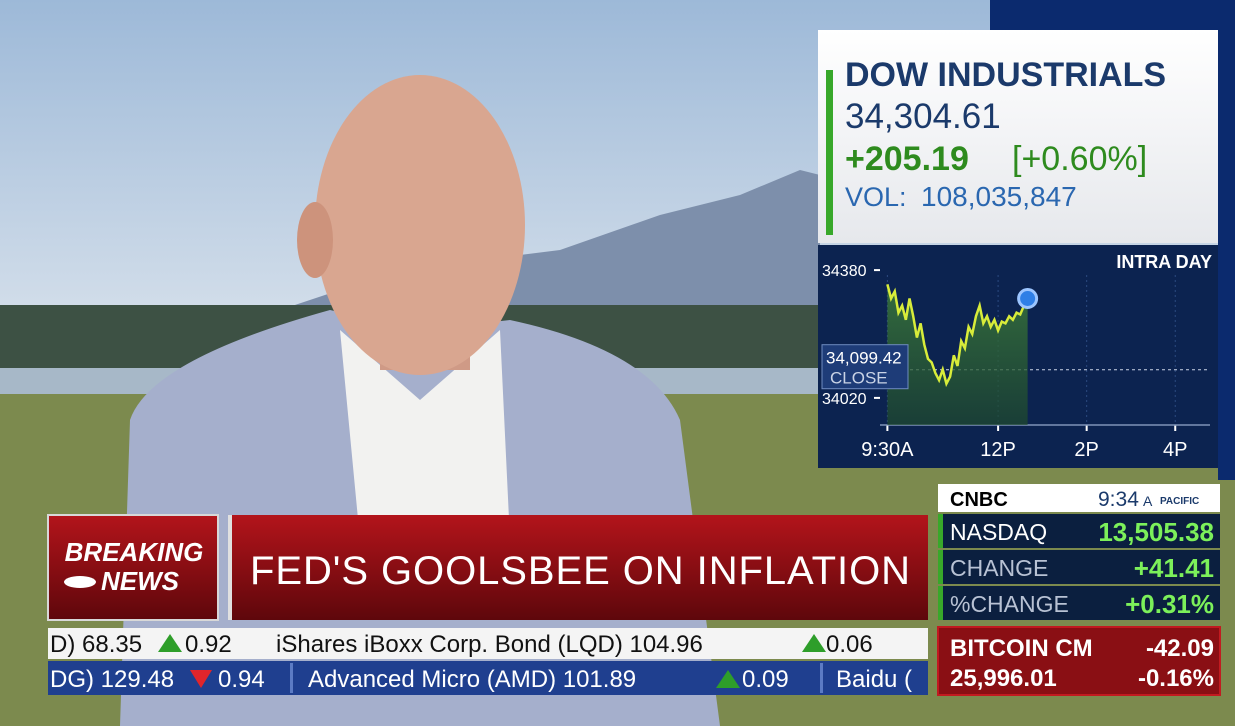 The image size is (1235, 726). I want to click on headline-box, so click(578, 567).